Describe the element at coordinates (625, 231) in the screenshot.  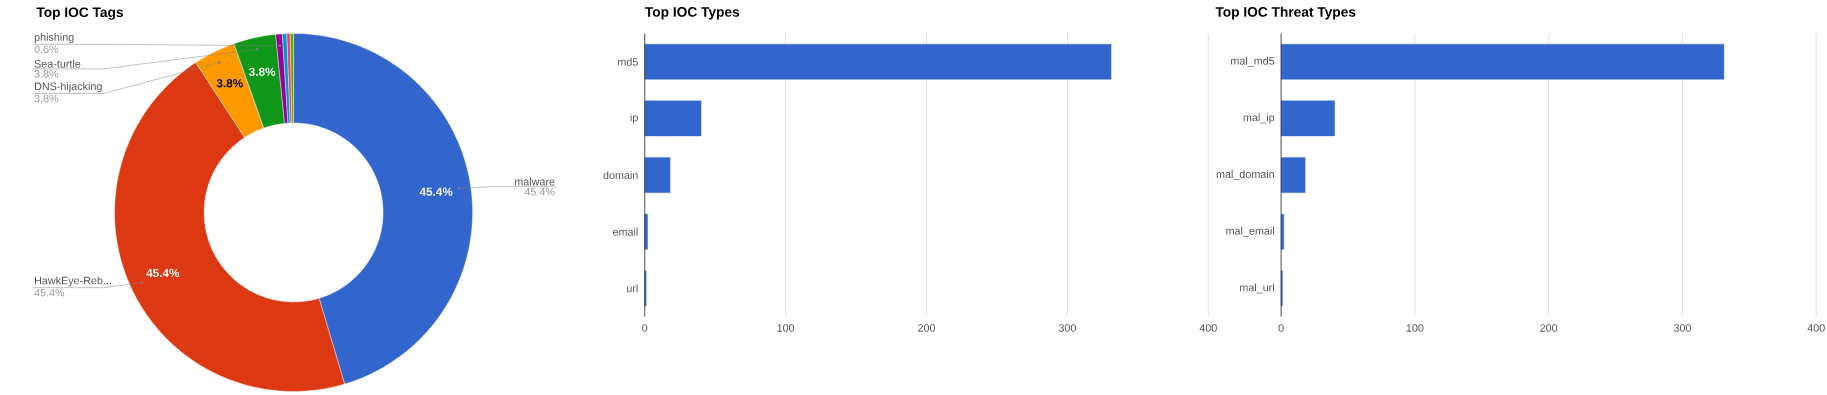
I see `y-tick-label: email` at that location.